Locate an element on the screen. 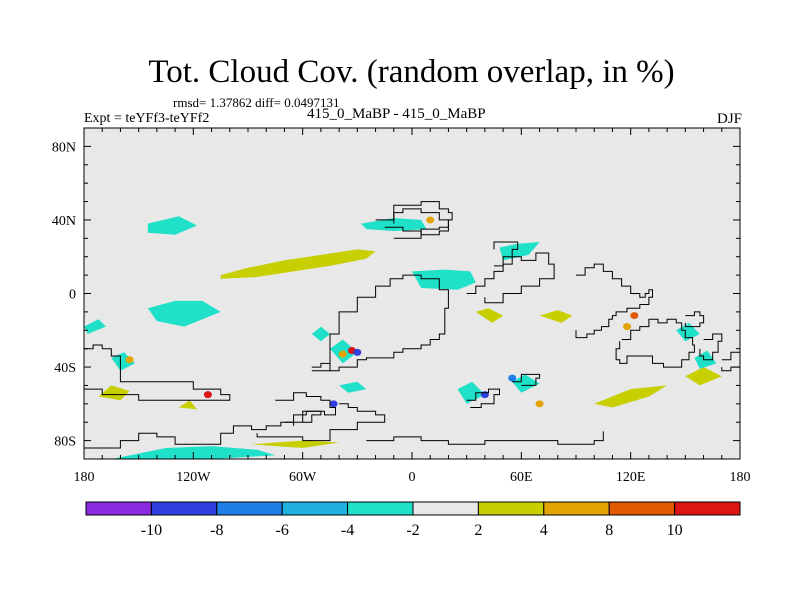 The width and height of the screenshot is (800, 600). x-tick-label: 120E is located at coordinates (631, 477).